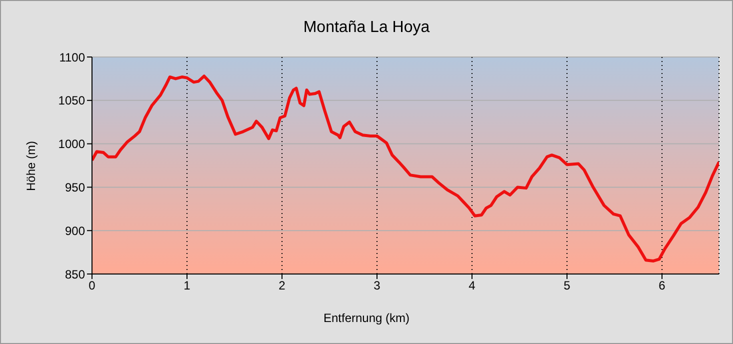  I want to click on x-axis-title: Entfernung (km), so click(366, 318).